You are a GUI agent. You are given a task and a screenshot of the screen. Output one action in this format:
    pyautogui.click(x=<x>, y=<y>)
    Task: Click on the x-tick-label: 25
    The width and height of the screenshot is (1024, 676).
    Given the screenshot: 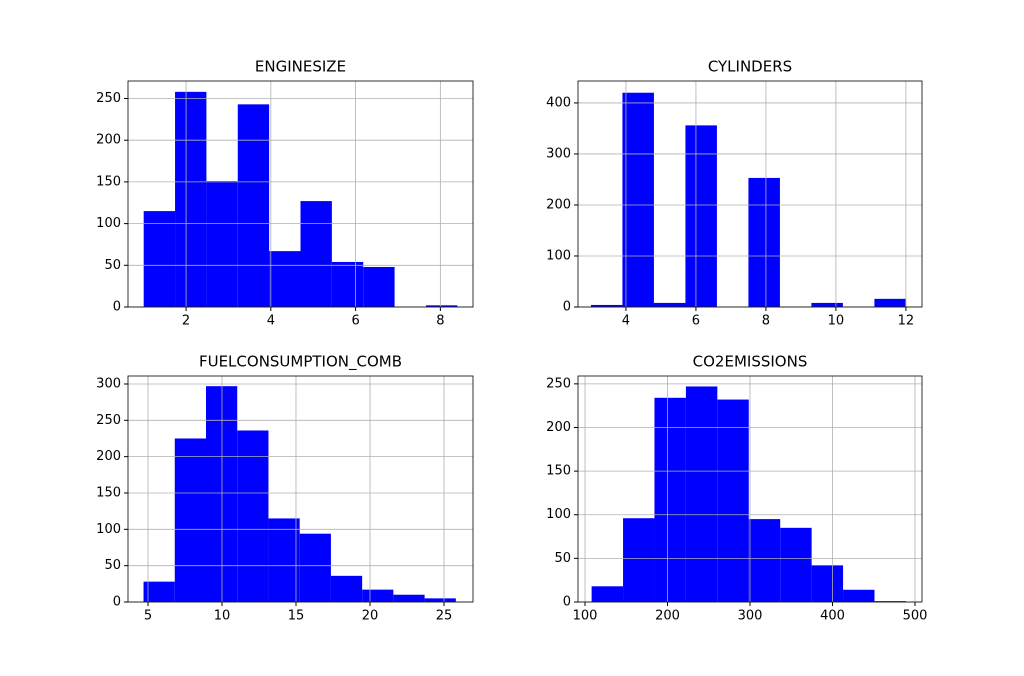 What is the action you would take?
    pyautogui.click(x=444, y=616)
    